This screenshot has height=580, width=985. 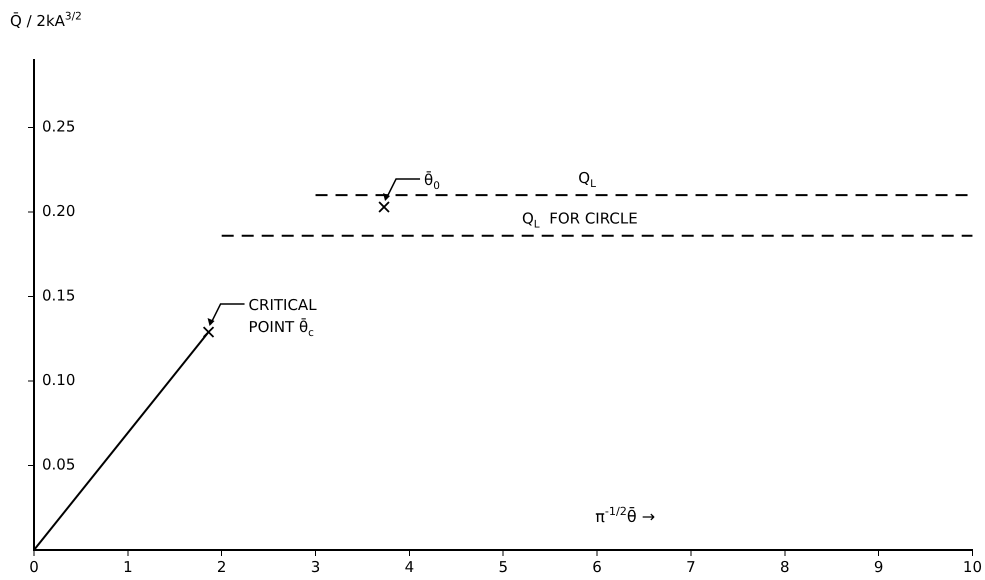 What do you see at coordinates (128, 567) in the screenshot?
I see `x-tick-label: 1` at bounding box center [128, 567].